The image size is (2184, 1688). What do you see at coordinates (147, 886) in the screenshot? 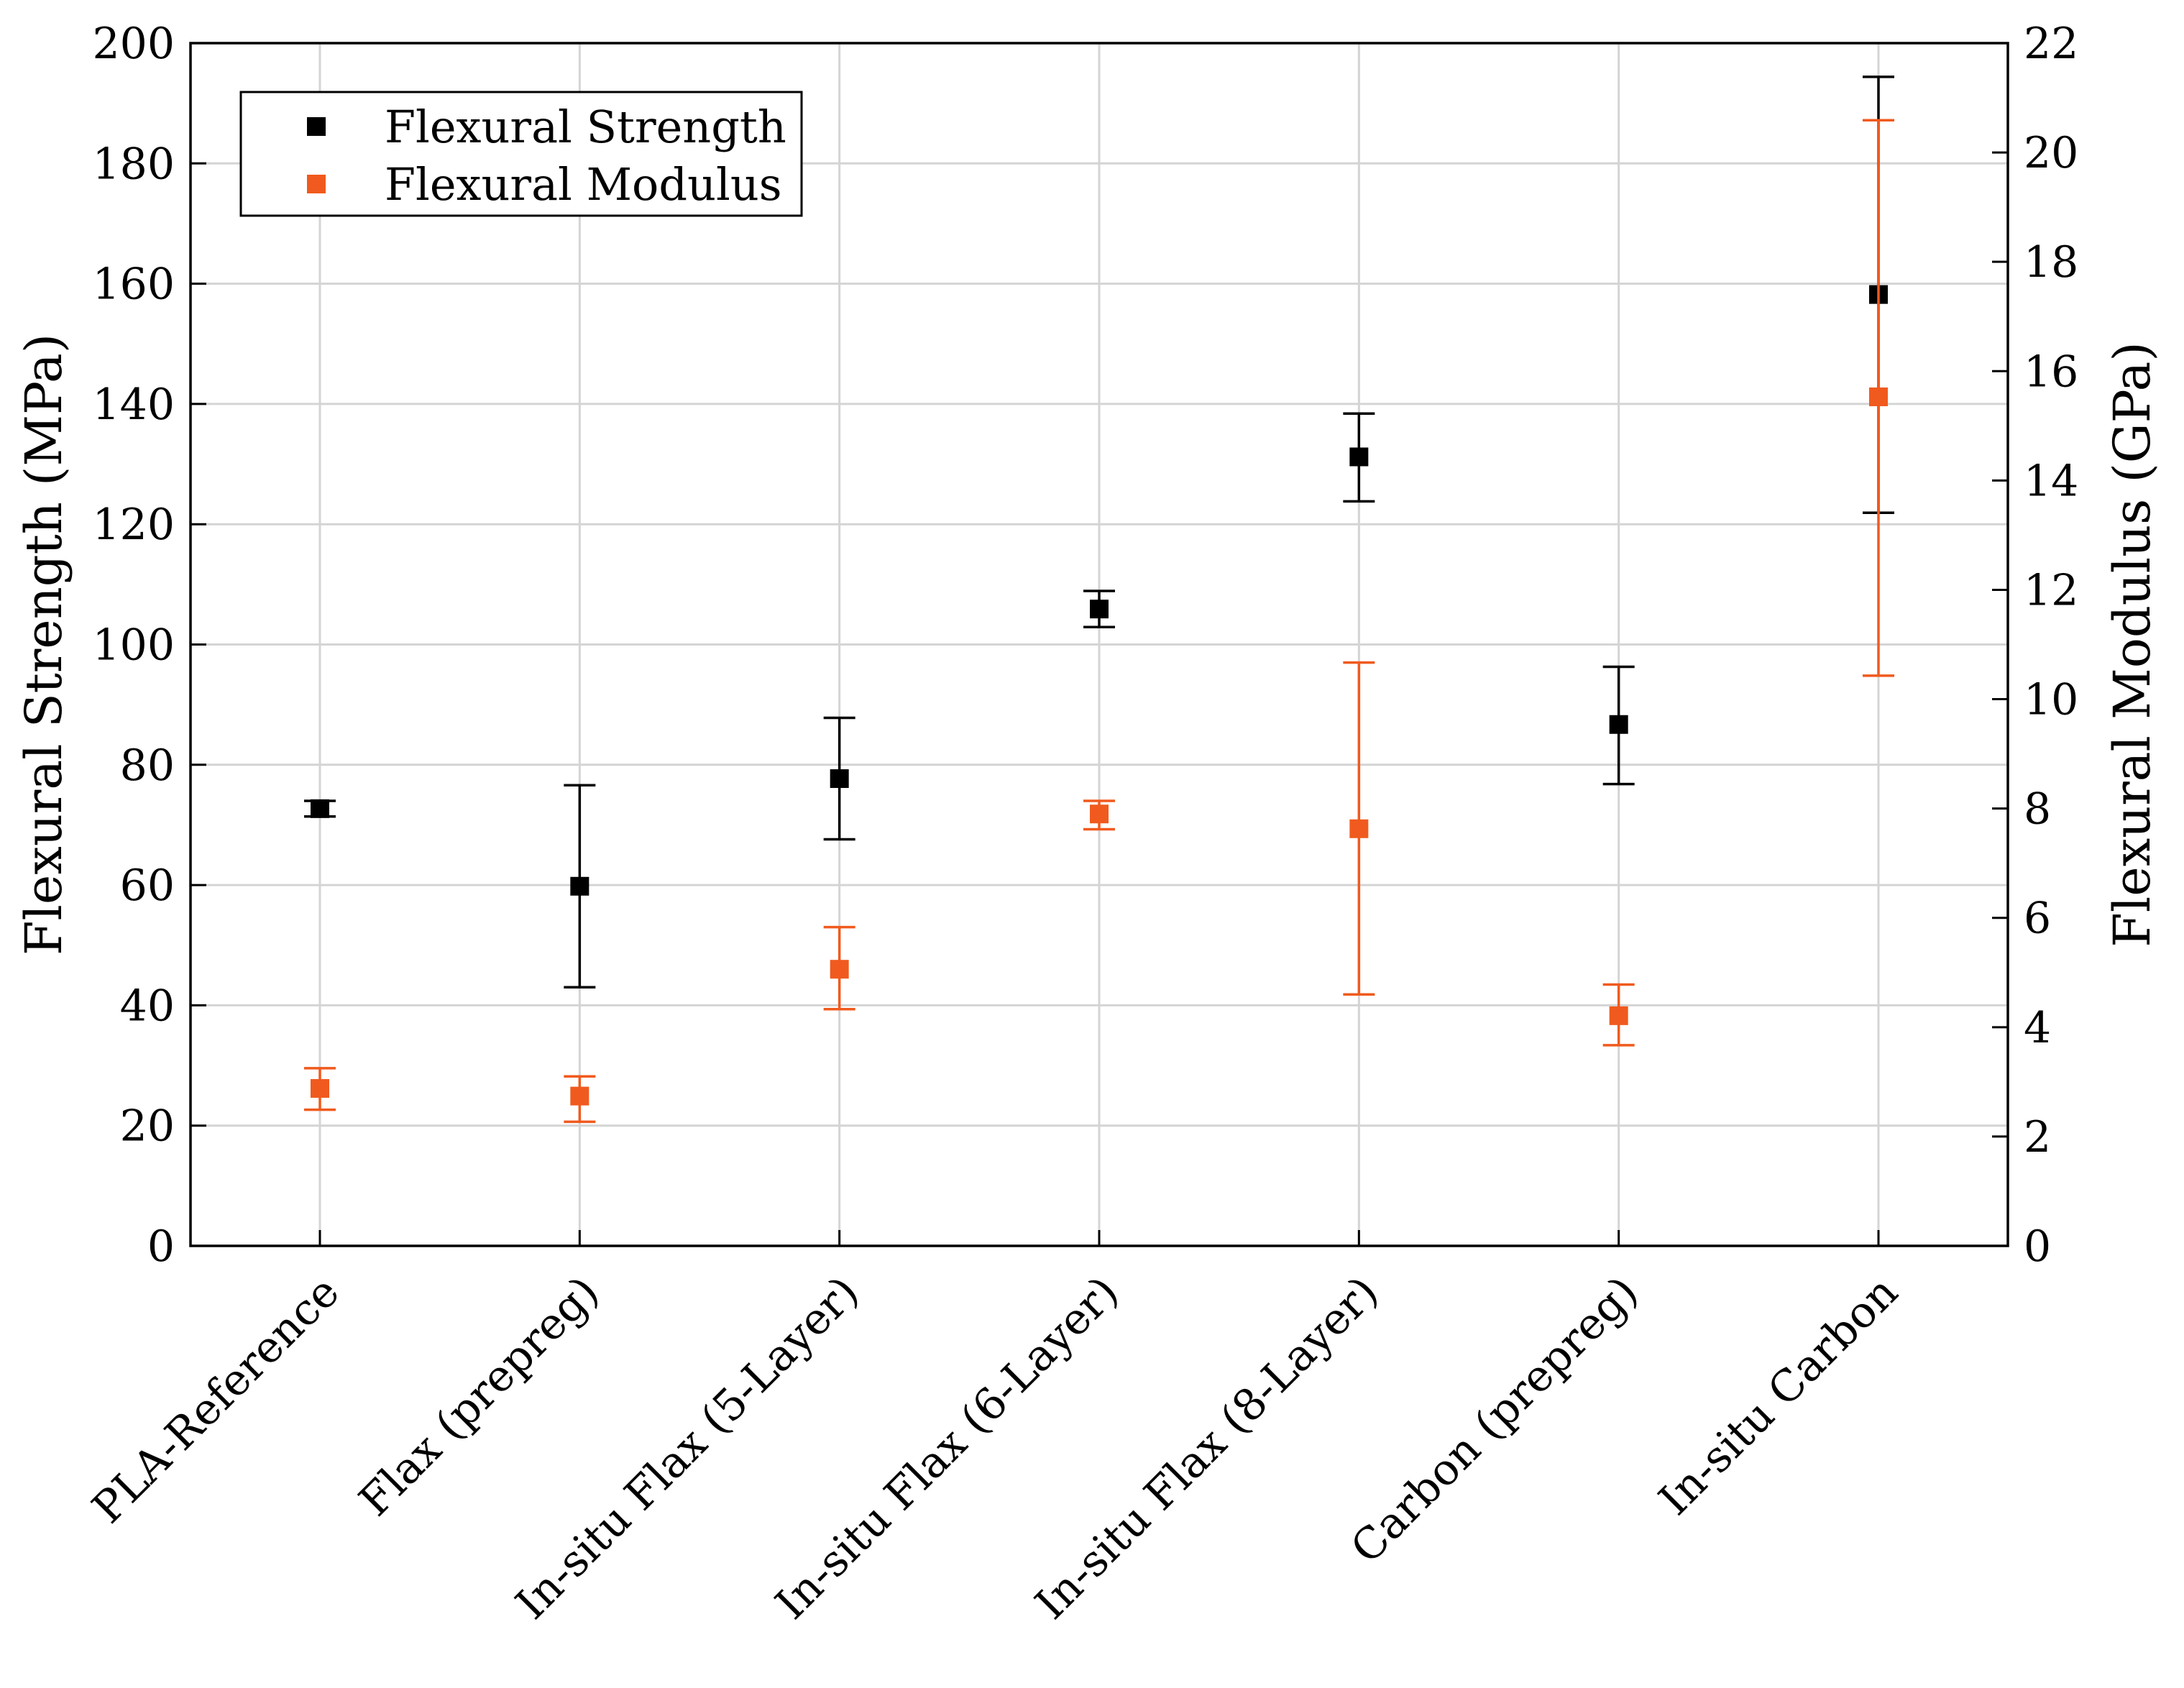
I see `left-tick-label: 60` at bounding box center [147, 886].